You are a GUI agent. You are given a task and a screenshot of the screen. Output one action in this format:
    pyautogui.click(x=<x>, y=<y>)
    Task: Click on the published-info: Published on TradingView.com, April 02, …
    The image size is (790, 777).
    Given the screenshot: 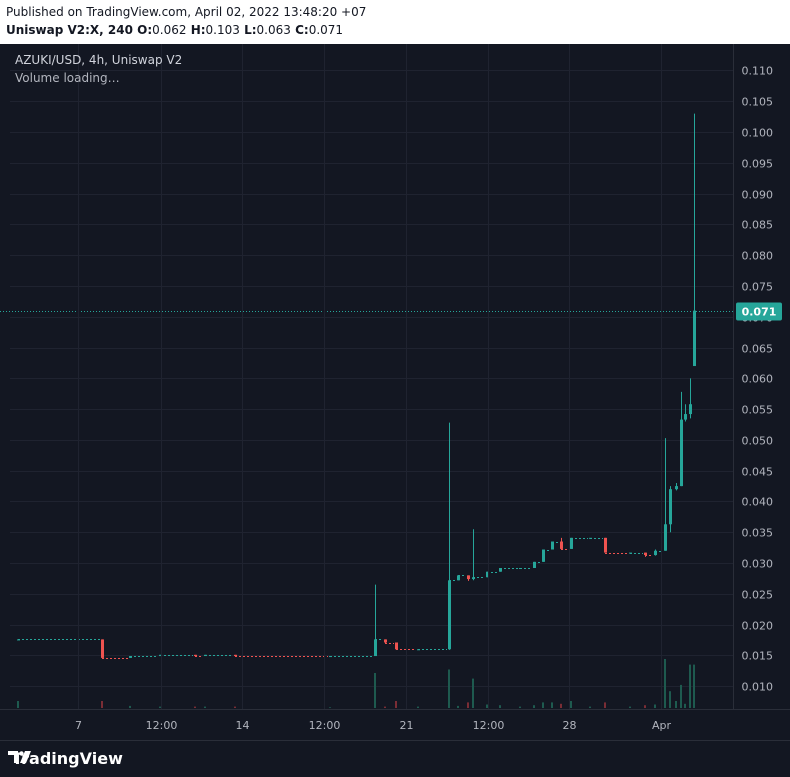 What is the action you would take?
    pyautogui.click(x=186, y=12)
    